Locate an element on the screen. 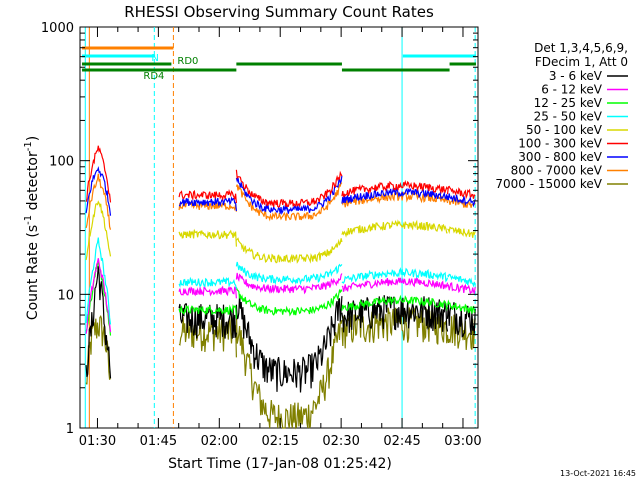  series-300-800-kev is located at coordinates (280, 190).